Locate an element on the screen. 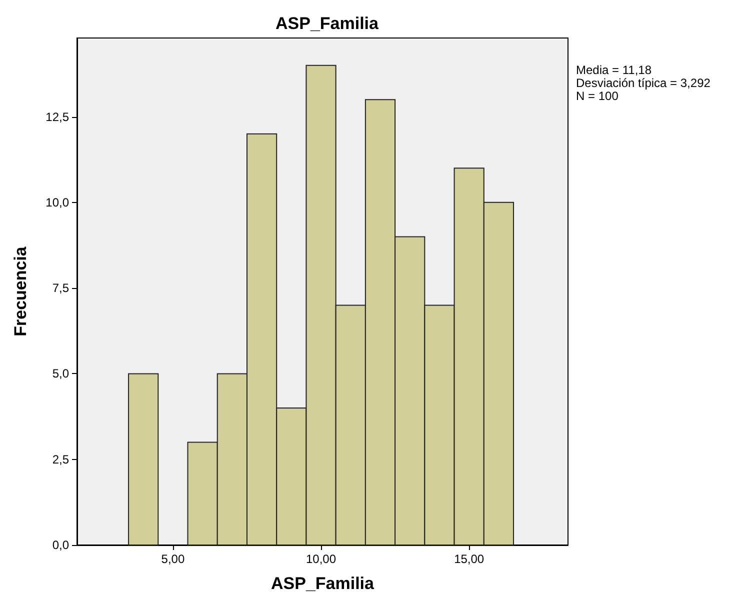 The height and width of the screenshot is (602, 747). x-tick-label: 15,00 is located at coordinates (469, 559).